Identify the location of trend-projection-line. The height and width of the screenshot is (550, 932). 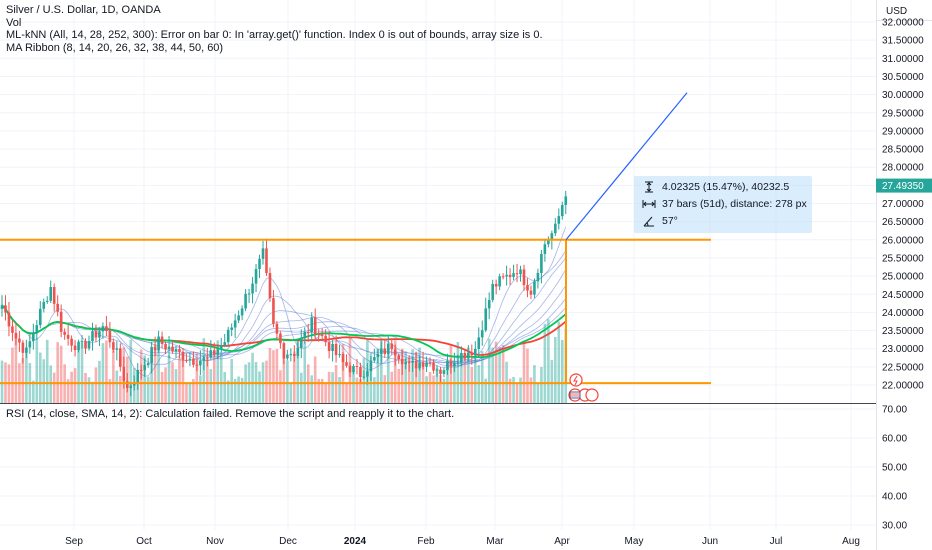
(626, 166).